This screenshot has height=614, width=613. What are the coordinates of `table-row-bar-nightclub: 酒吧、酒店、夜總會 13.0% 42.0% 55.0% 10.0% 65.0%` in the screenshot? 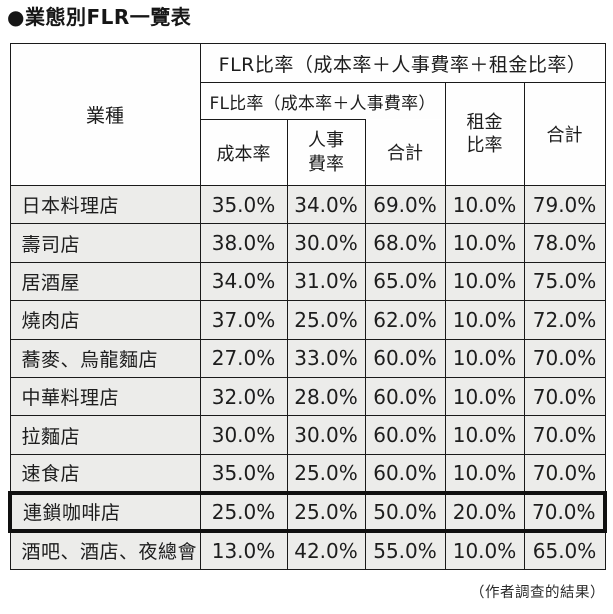 It's located at (307, 550).